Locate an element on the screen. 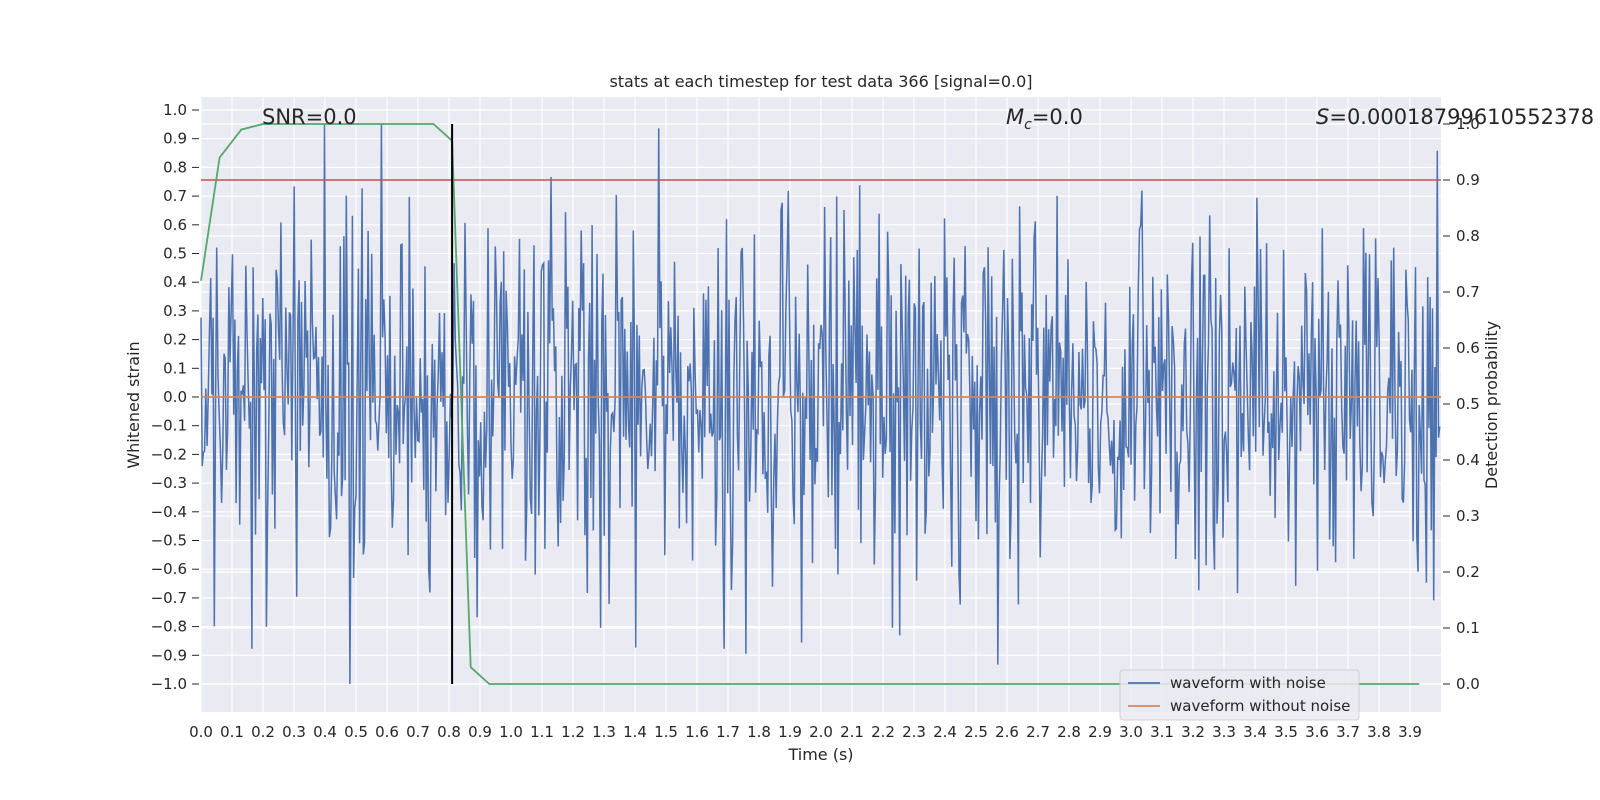  y-tick-label: −0.9 is located at coordinates (169, 655).